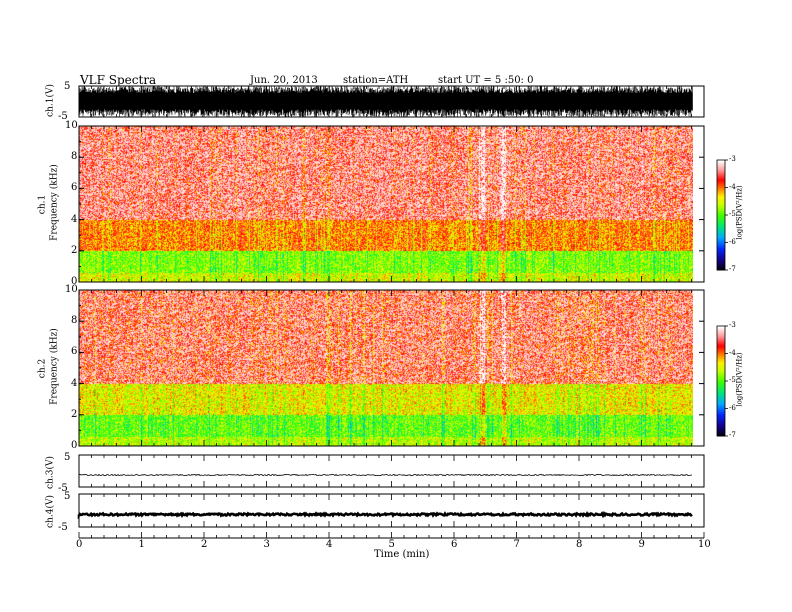  I want to click on spec1-ytick-label: 8, so click(74, 157).